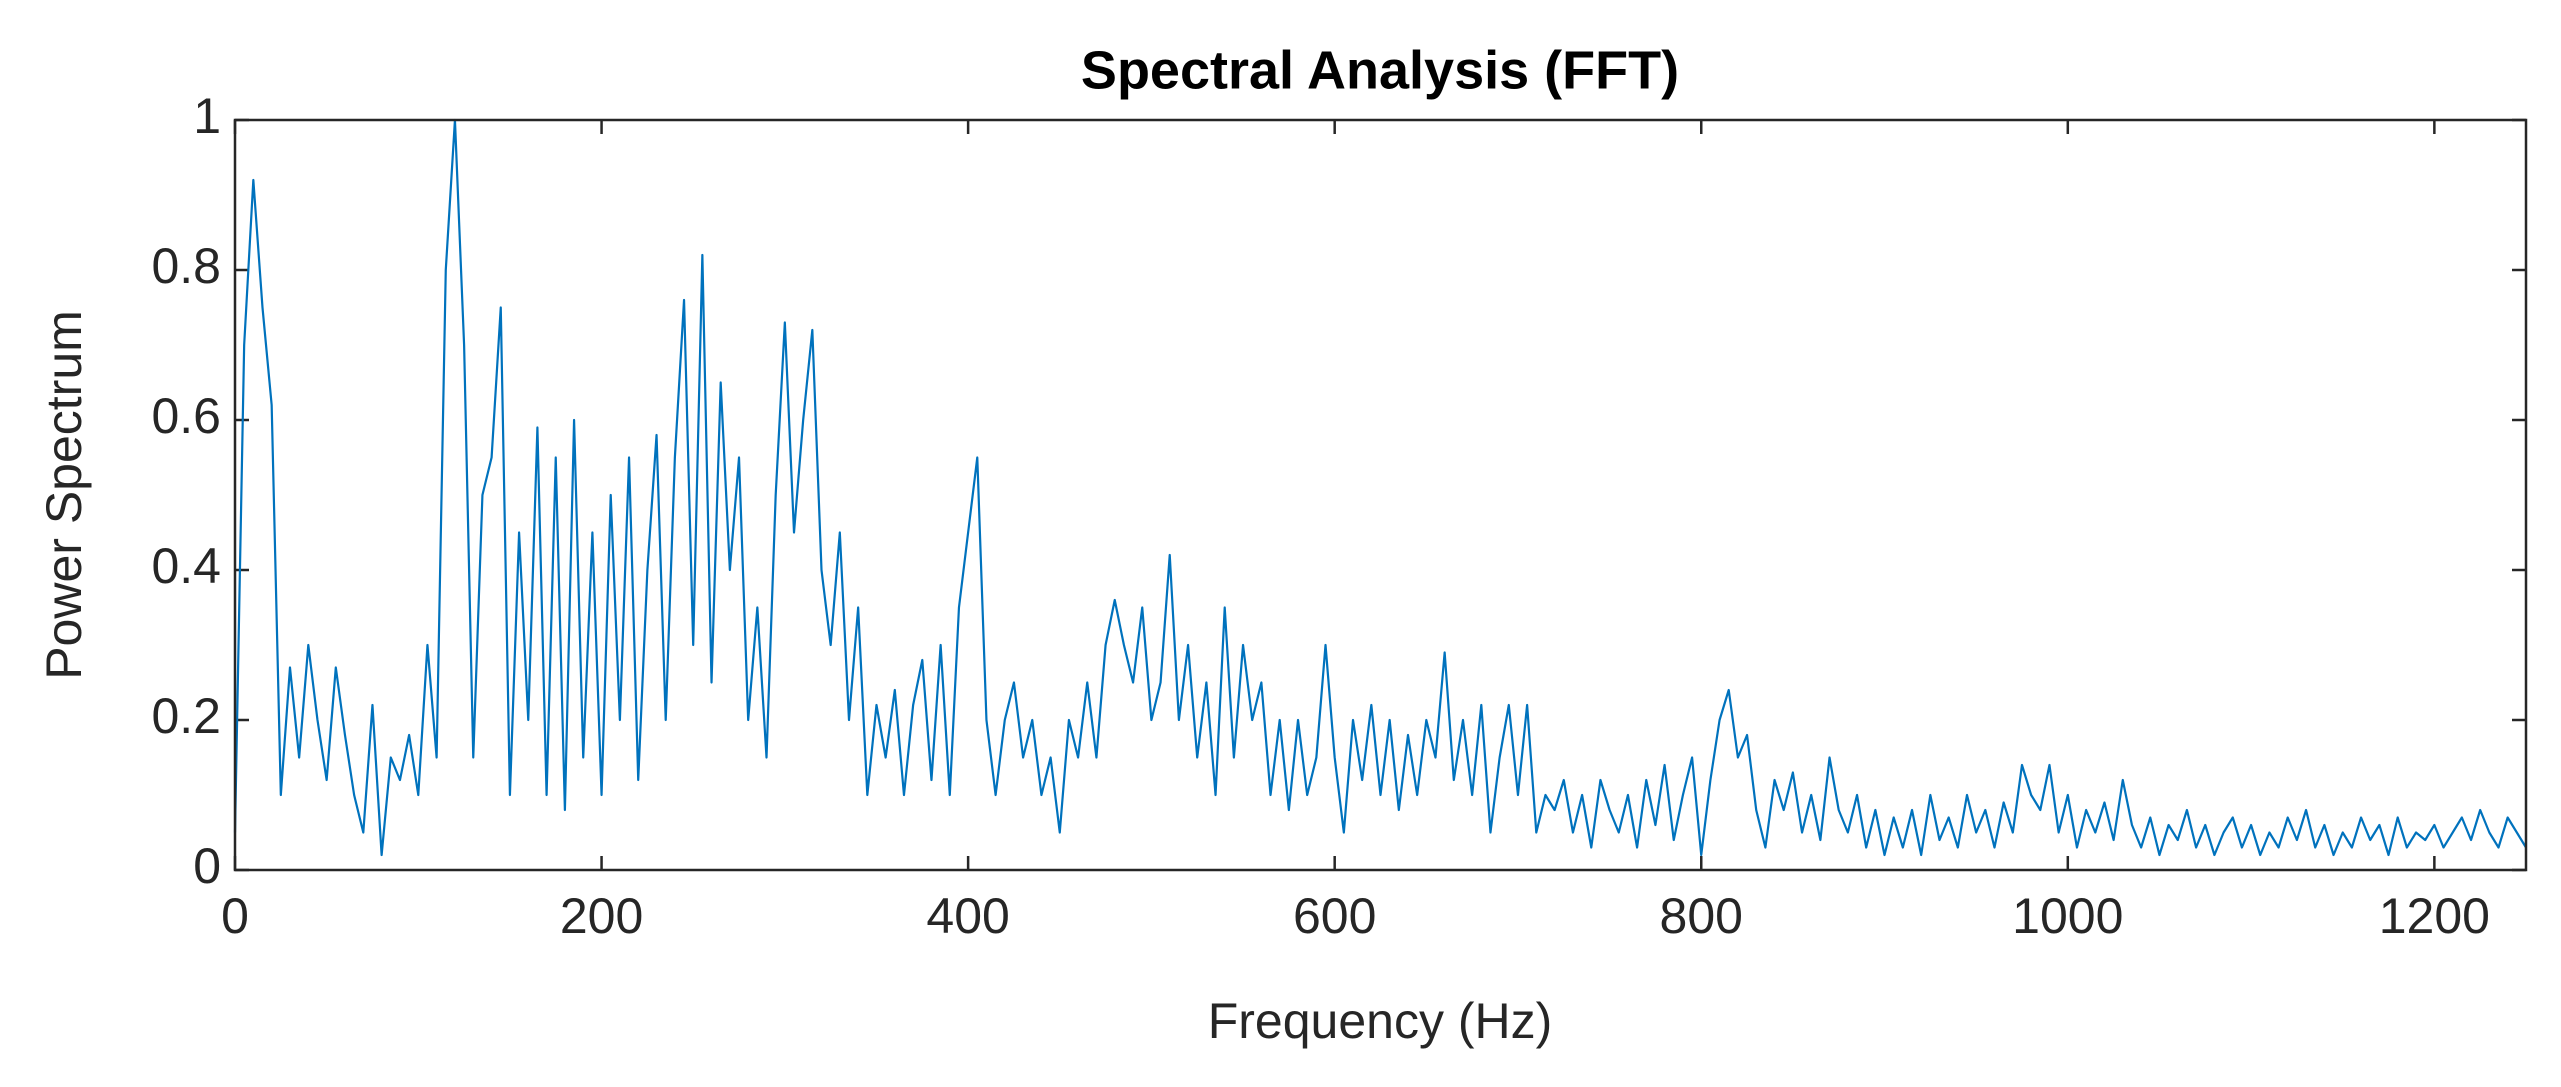  I want to click on y-tick-label: 0.2, so click(186, 716).